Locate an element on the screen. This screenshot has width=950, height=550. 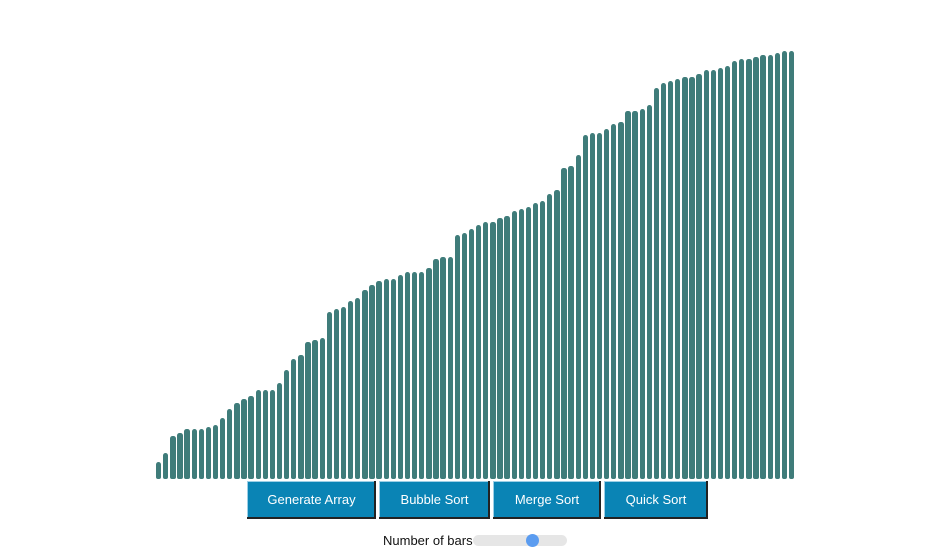
slider-thumb is located at coordinates (532, 540).